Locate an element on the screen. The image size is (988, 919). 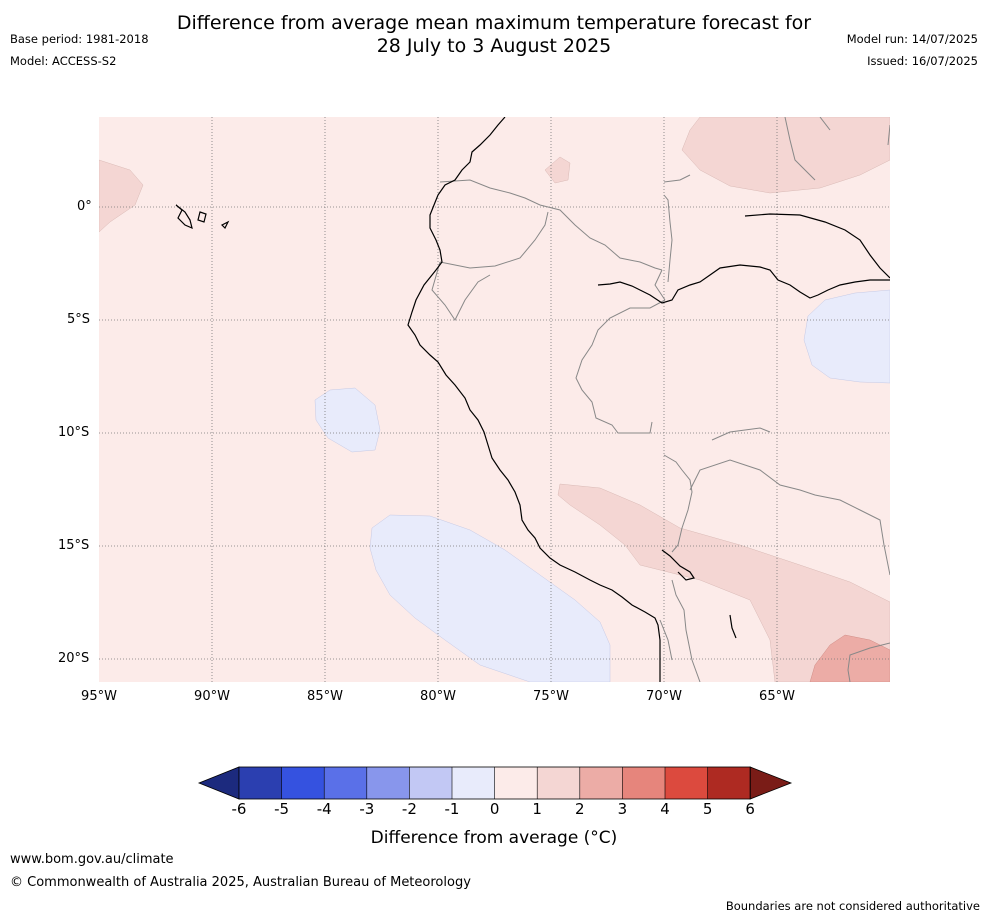
lon-label-80w: 80°W is located at coordinates (438, 696).